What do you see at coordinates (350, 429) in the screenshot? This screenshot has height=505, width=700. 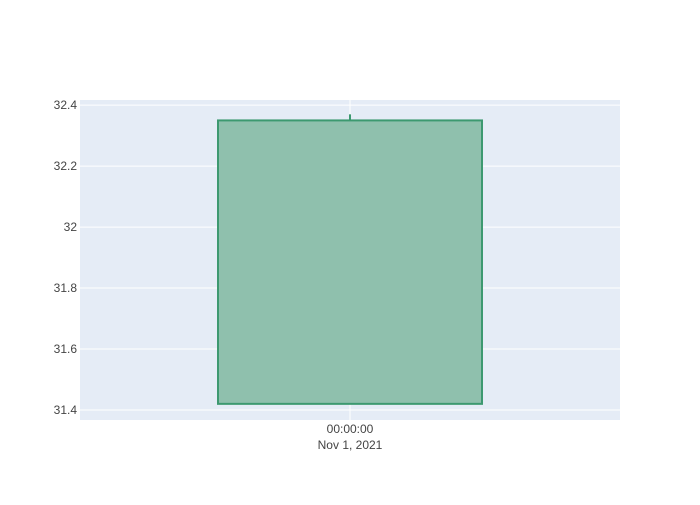 I see `x-tick-label-time: 00:00:00` at bounding box center [350, 429].